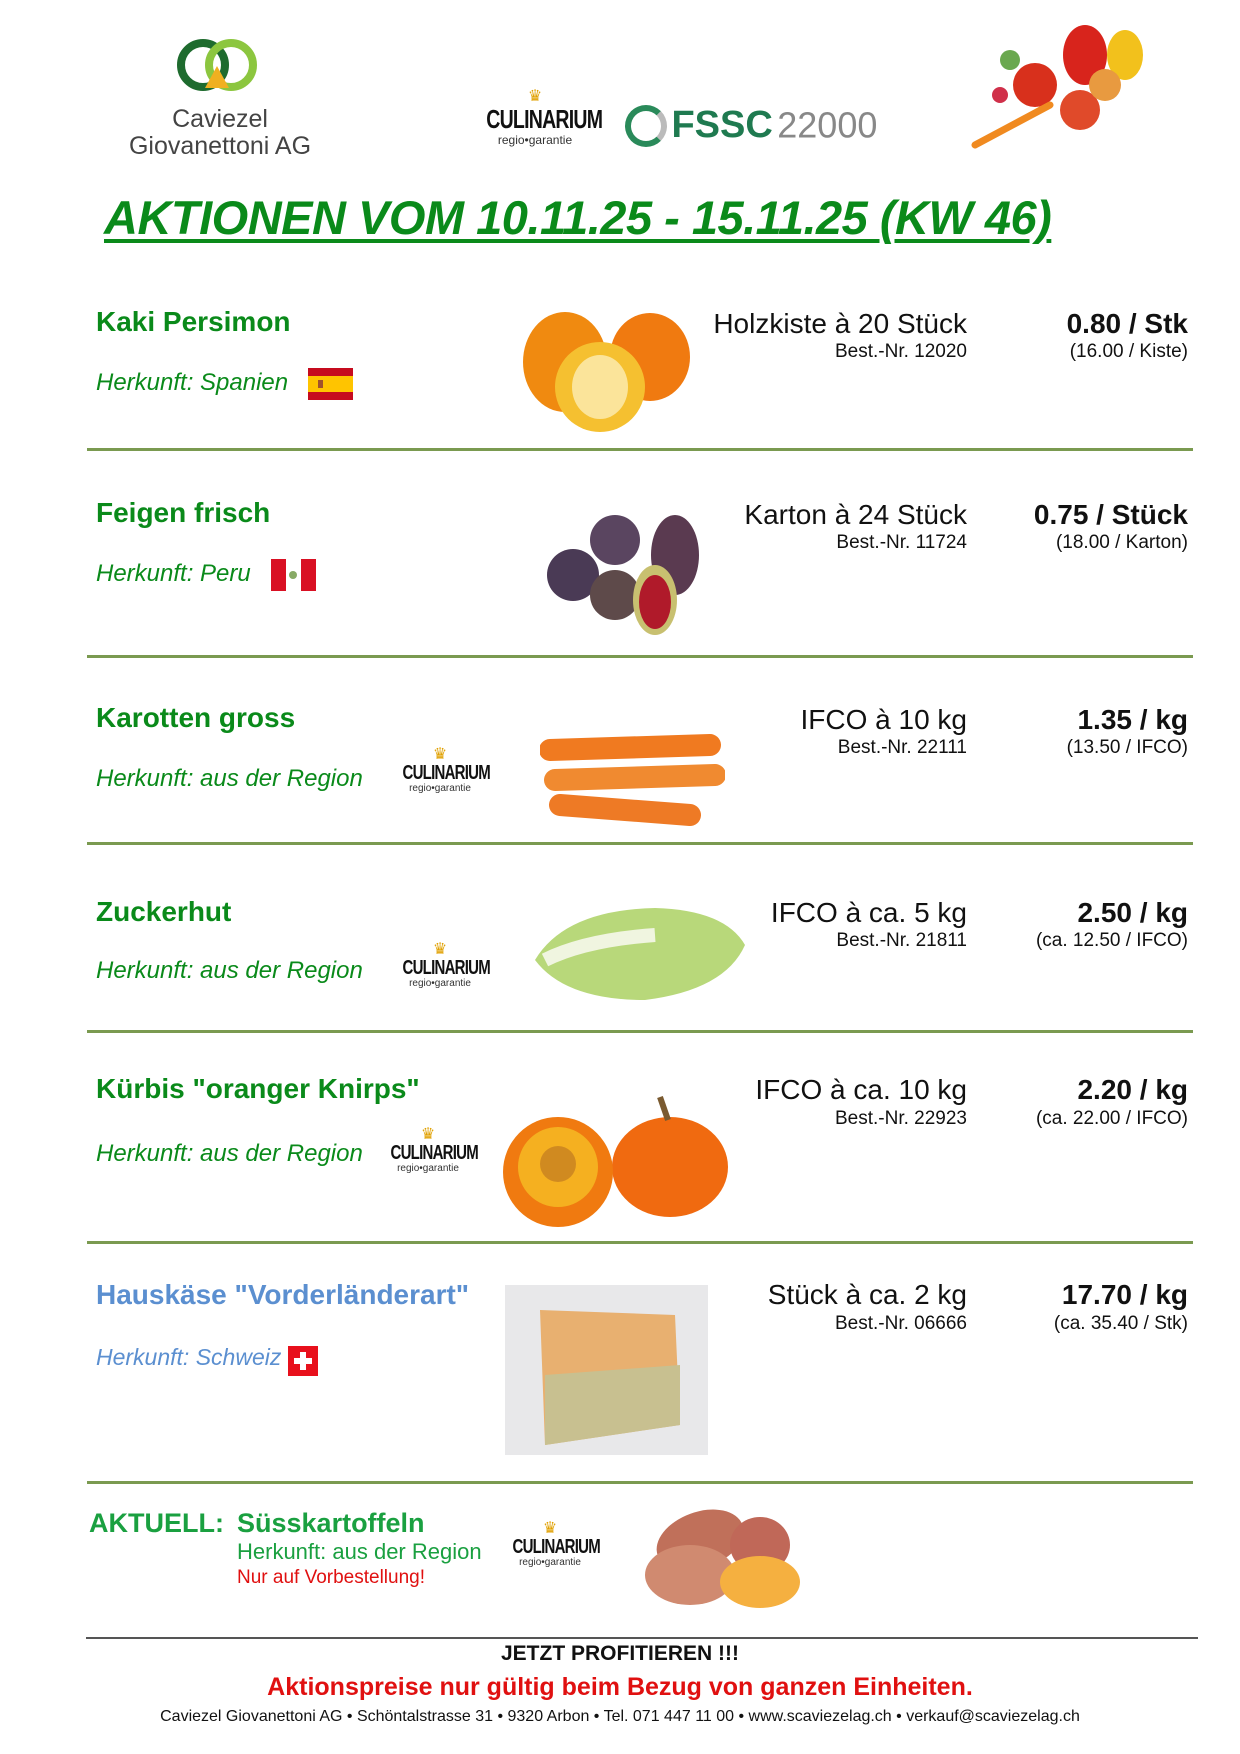 Image resolution: width=1240 pixels, height=1754 pixels. What do you see at coordinates (220, 119) in the screenshot?
I see `logo-line-1: Caviezel` at bounding box center [220, 119].